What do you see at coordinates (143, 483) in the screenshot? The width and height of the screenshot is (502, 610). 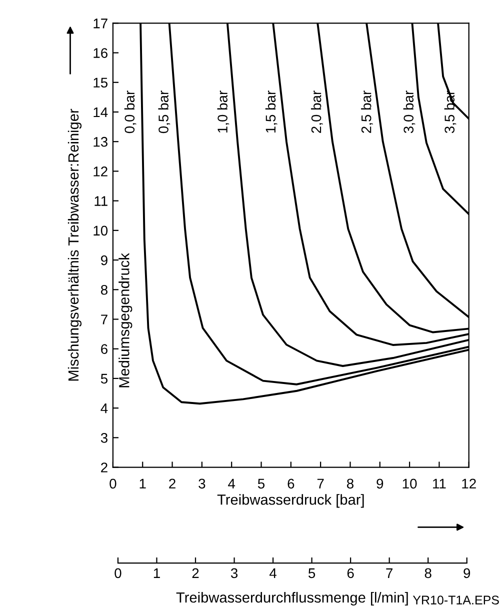 I see `x-tick-label: 1` at bounding box center [143, 483].